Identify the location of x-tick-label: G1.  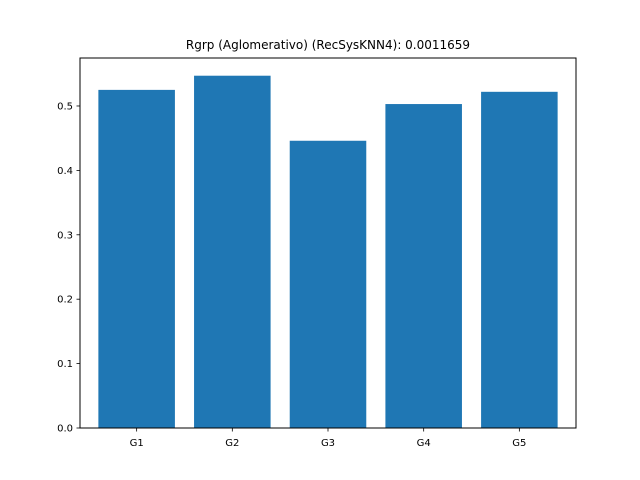
(137, 443).